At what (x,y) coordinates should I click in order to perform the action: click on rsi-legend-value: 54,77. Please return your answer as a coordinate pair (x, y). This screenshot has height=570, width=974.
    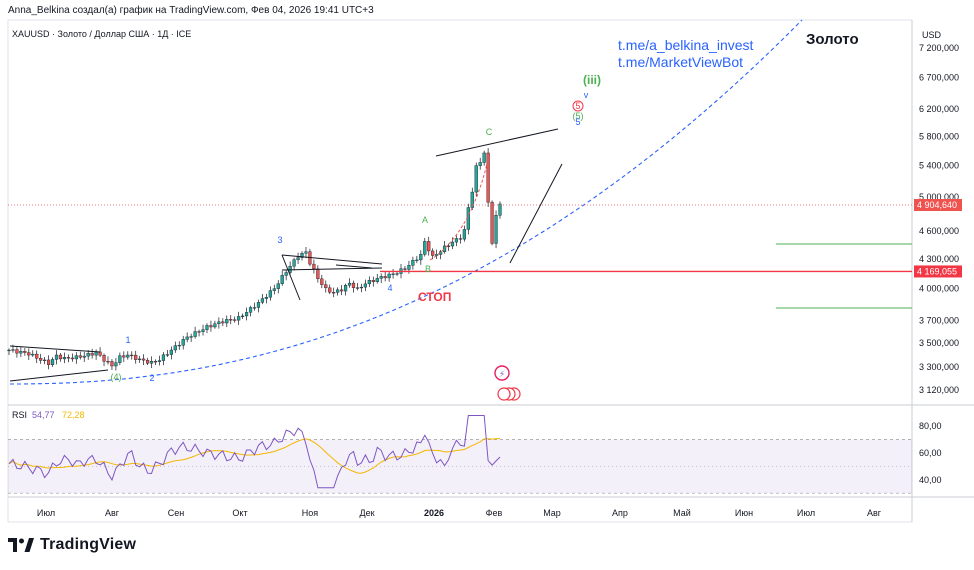
    Looking at the image, I should click on (43, 415).